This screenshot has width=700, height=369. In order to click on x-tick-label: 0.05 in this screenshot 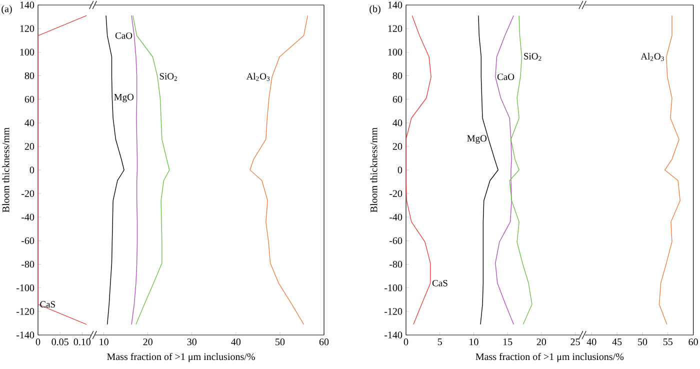, I will do `click(60, 342)`.